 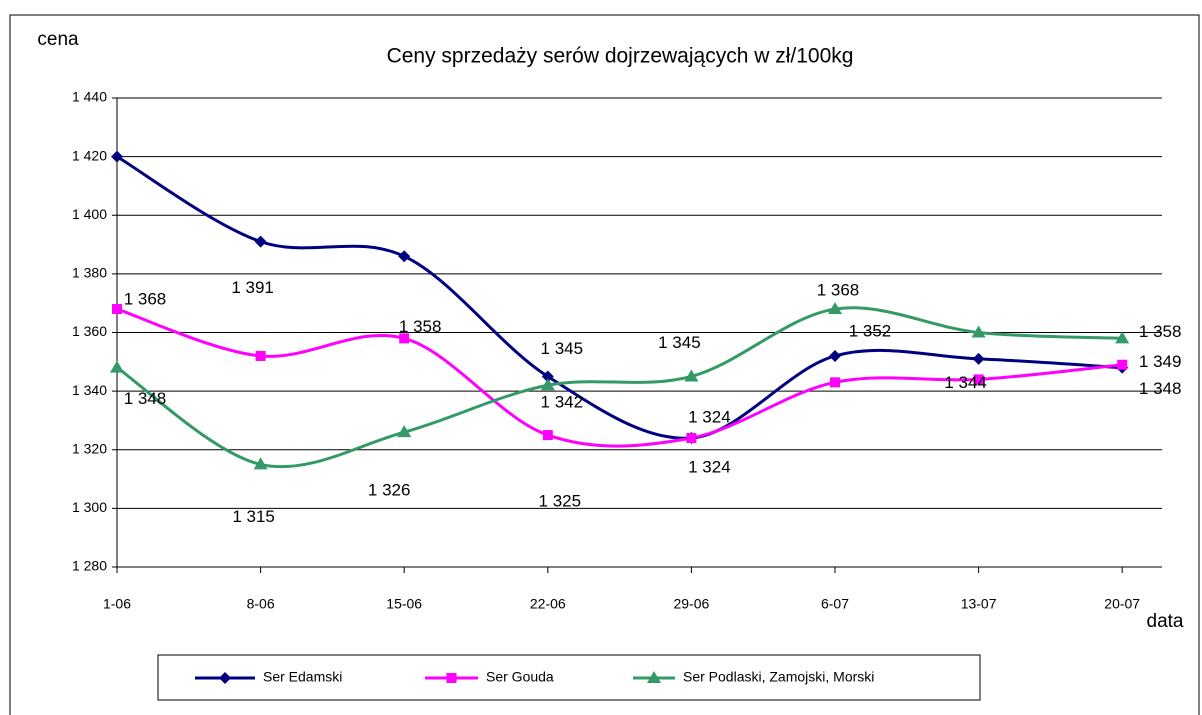 What do you see at coordinates (261, 604) in the screenshot?
I see `x-tick-label: 8-06` at bounding box center [261, 604].